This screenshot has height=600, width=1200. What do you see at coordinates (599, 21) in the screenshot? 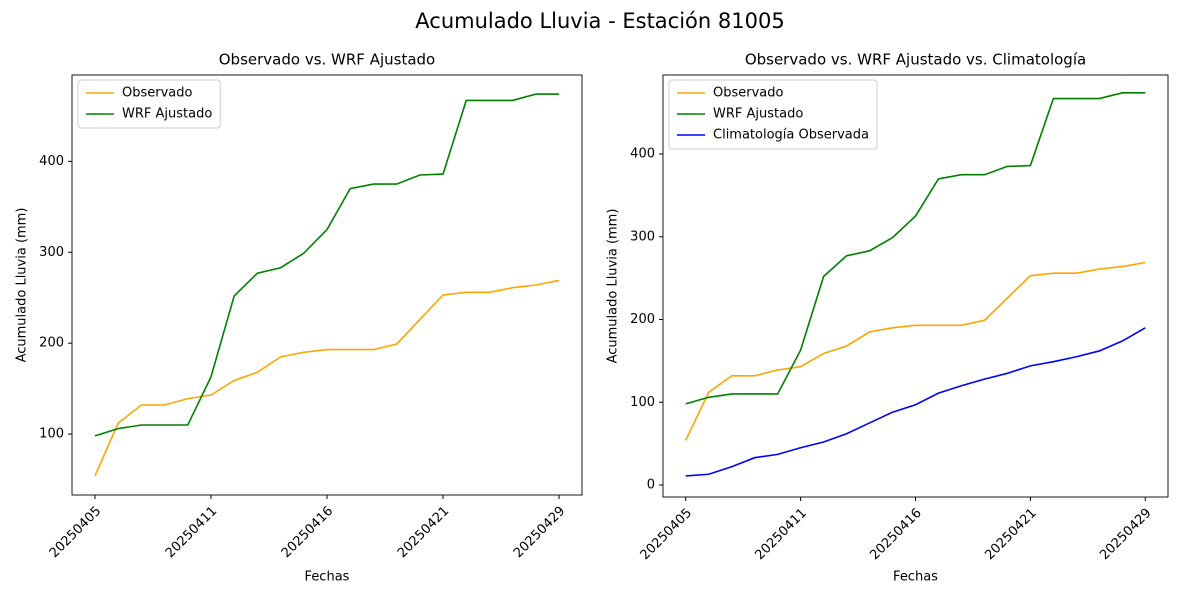
I see `figure-title: Acumulado Lluvia - Estación 81005` at bounding box center [599, 21].